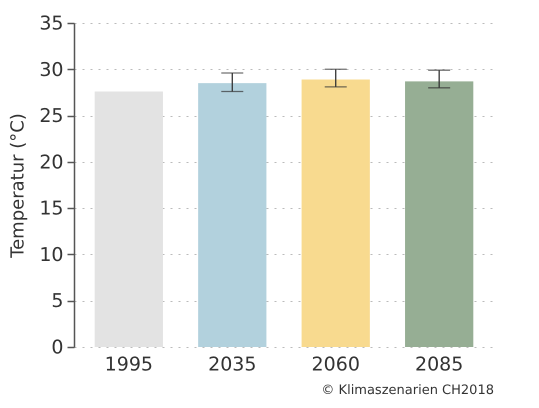 The height and width of the screenshot is (408, 539). I want to click on y-tick-label: 20, so click(51, 162).